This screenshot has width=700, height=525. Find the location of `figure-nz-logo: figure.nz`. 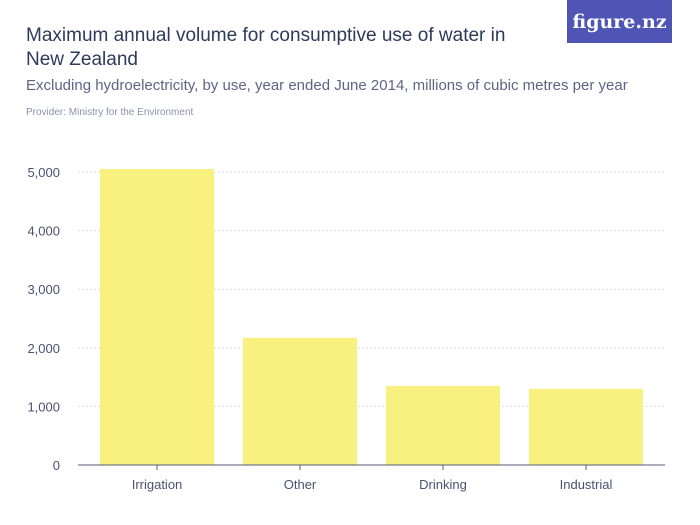

figure-nz-logo: figure.nz is located at coordinates (619, 21).